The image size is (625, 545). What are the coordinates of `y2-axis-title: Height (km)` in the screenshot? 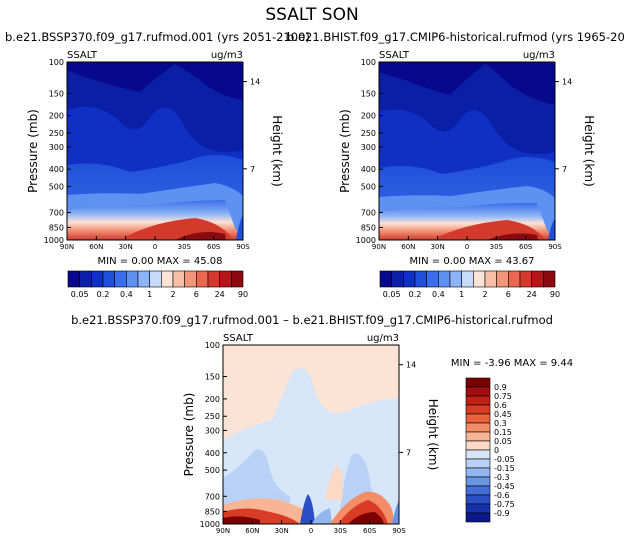 It's located at (277, 150).